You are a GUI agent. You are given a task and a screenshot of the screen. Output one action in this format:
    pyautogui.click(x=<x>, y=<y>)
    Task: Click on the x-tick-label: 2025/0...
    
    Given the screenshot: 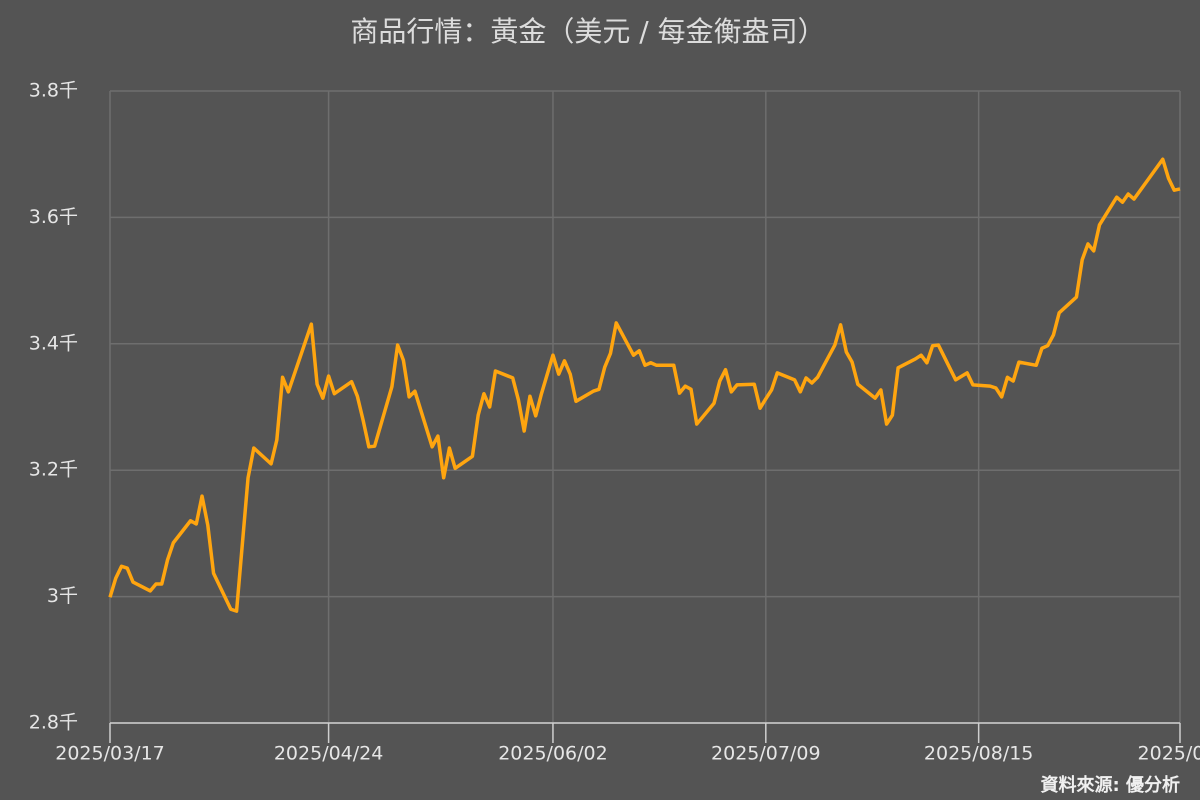 What is the action you would take?
    pyautogui.click(x=1169, y=754)
    